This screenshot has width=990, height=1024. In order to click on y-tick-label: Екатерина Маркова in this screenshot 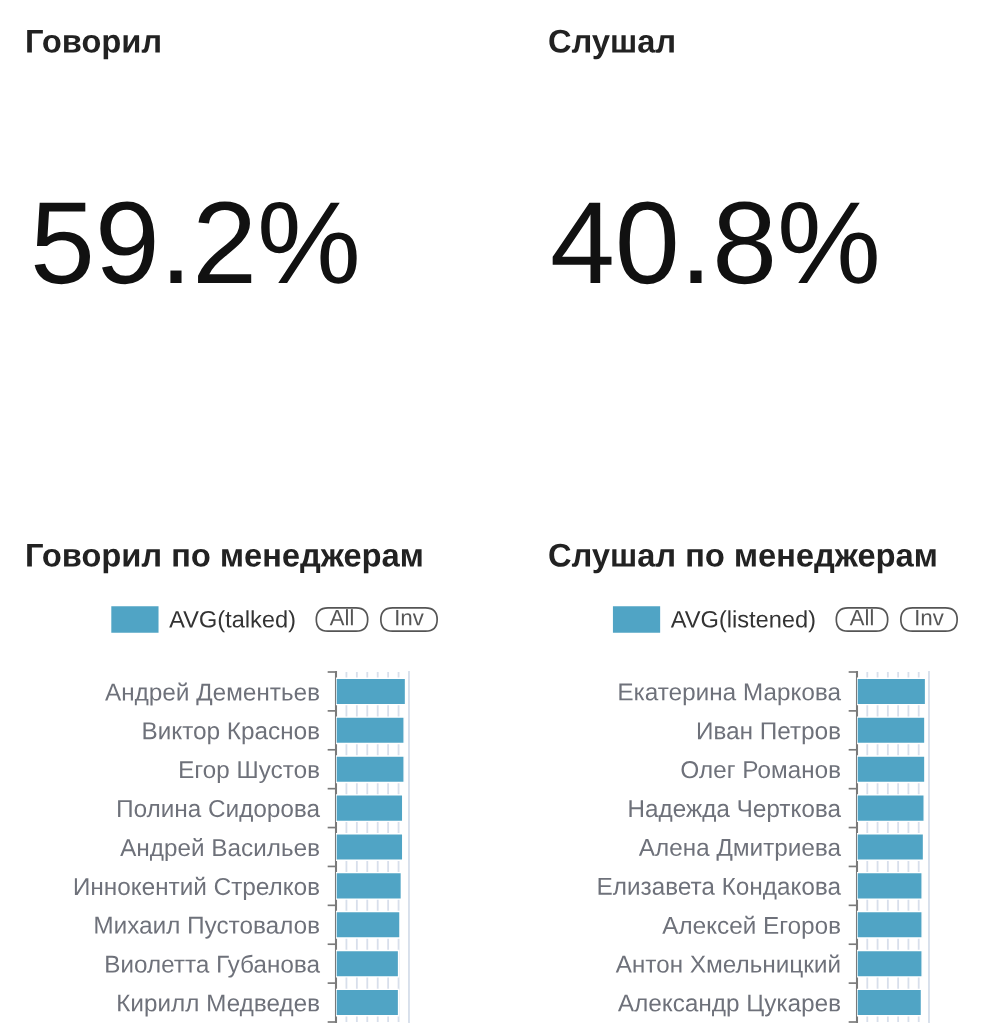, I will do `click(730, 694)`.